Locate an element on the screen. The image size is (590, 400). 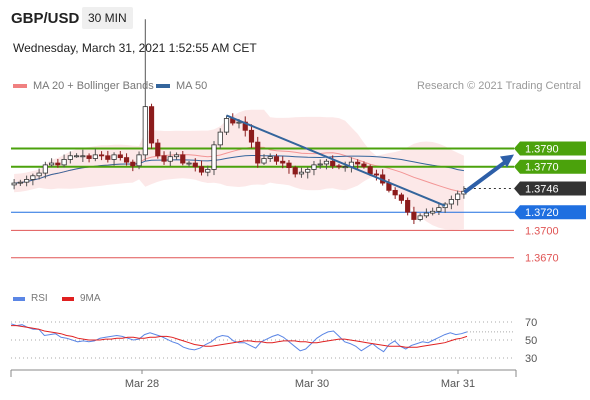
rsi-label: RSI is located at coordinates (39, 298).